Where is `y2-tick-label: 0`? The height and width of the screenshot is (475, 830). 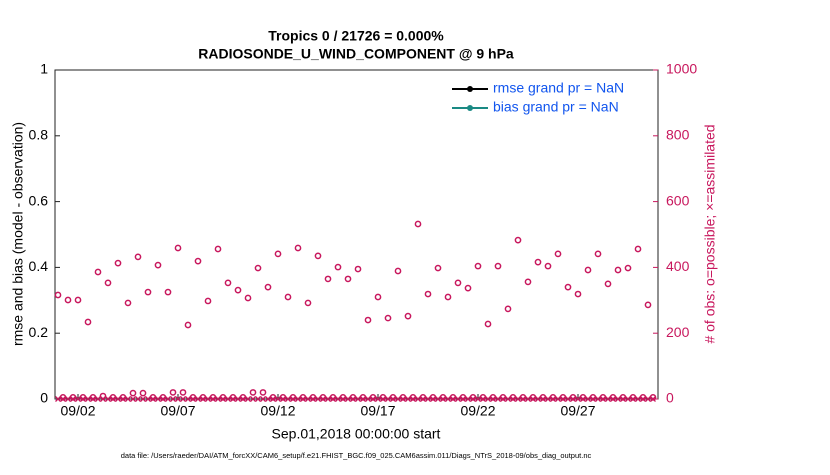
y2-tick-label: 0 is located at coordinates (670, 398).